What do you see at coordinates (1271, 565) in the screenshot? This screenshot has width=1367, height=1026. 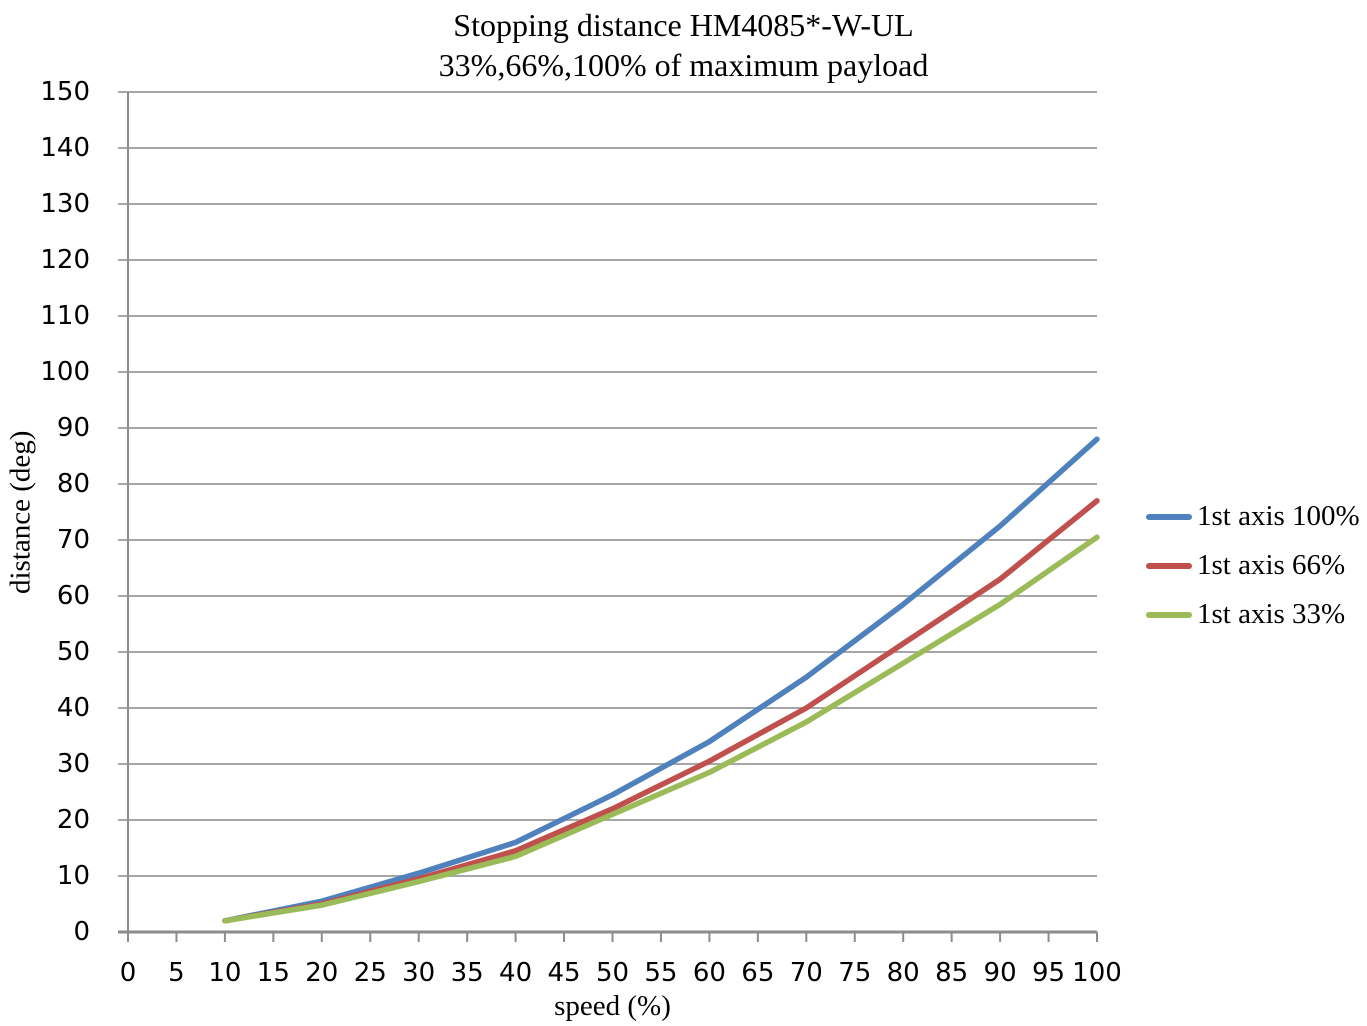 I see `legend-label: 1st axis 66%` at bounding box center [1271, 565].